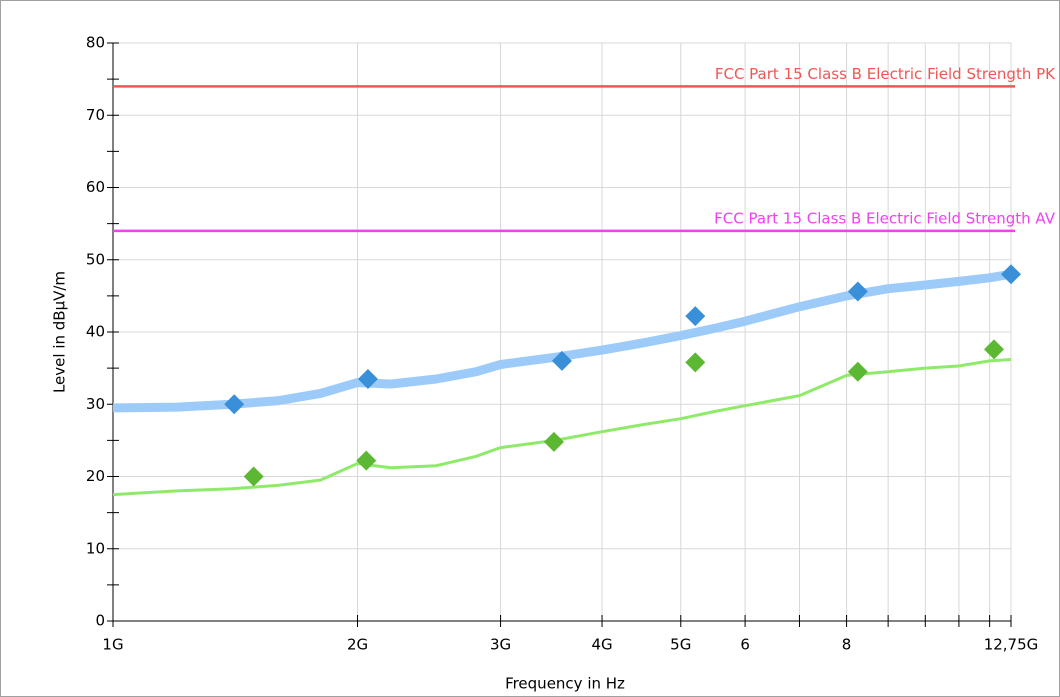  What do you see at coordinates (95, 476) in the screenshot?
I see `y-tick-label: 20` at bounding box center [95, 476].